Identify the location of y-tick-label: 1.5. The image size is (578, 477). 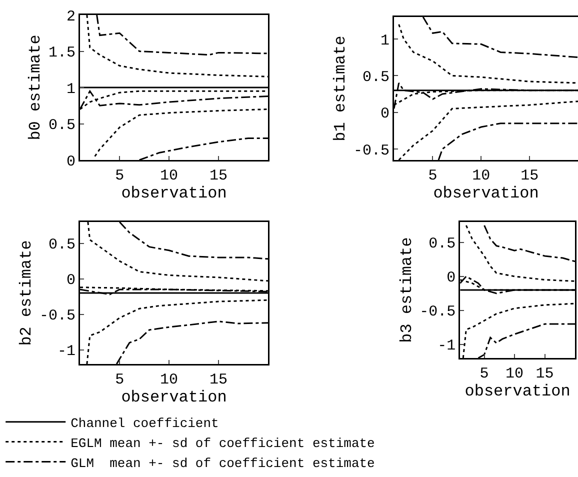
(62, 53).